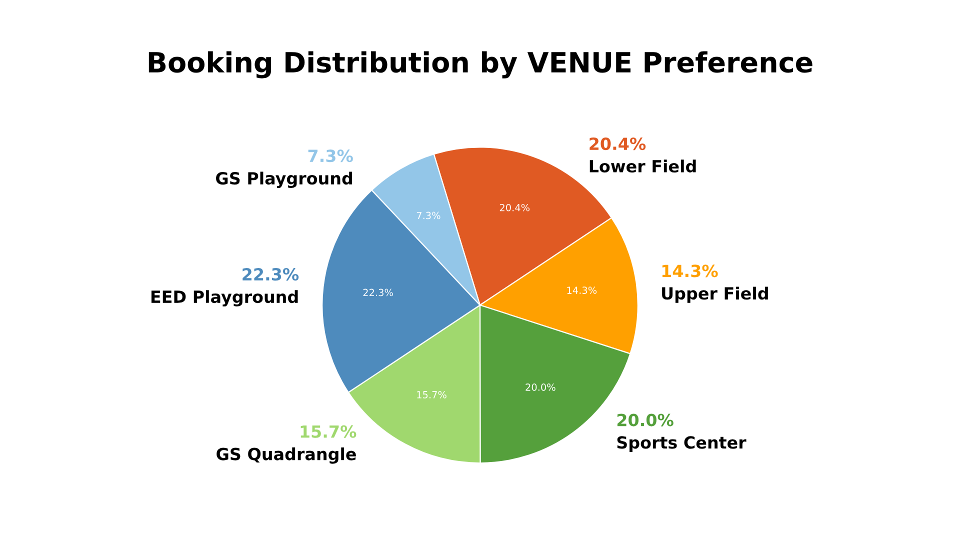 Image resolution: width=960 pixels, height=540 pixels. What do you see at coordinates (645, 420) in the screenshot?
I see `text: 20.0%` at bounding box center [645, 420].